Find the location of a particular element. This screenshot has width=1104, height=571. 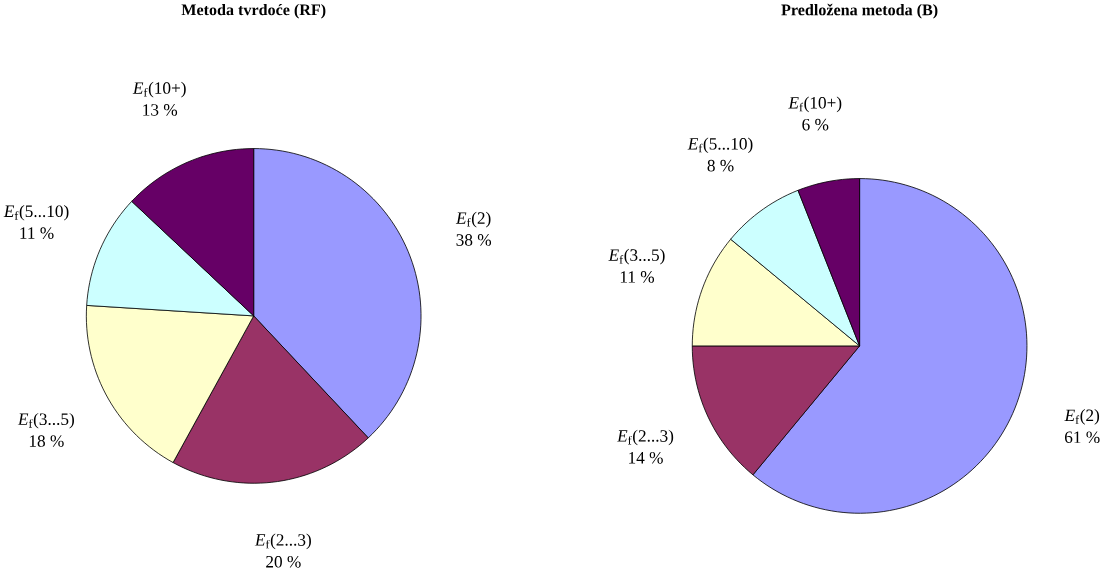

data-label: 61 % is located at coordinates (1082, 437).